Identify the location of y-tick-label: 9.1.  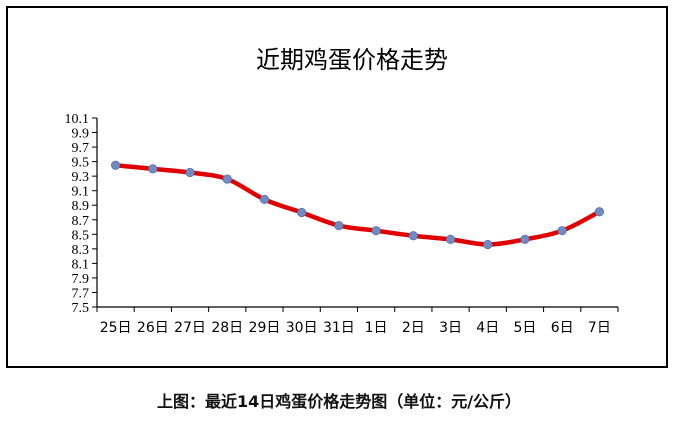
(81, 192).